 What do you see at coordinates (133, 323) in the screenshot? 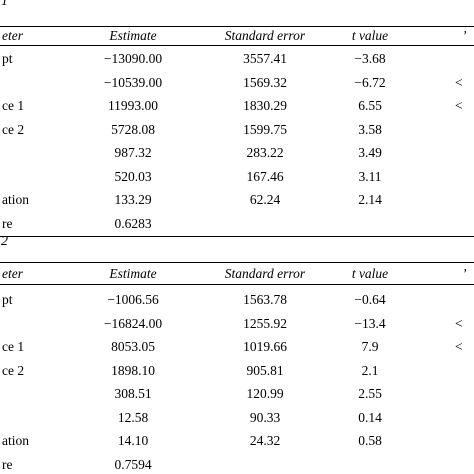
I see `row-estimate: −16824.00` at bounding box center [133, 323].